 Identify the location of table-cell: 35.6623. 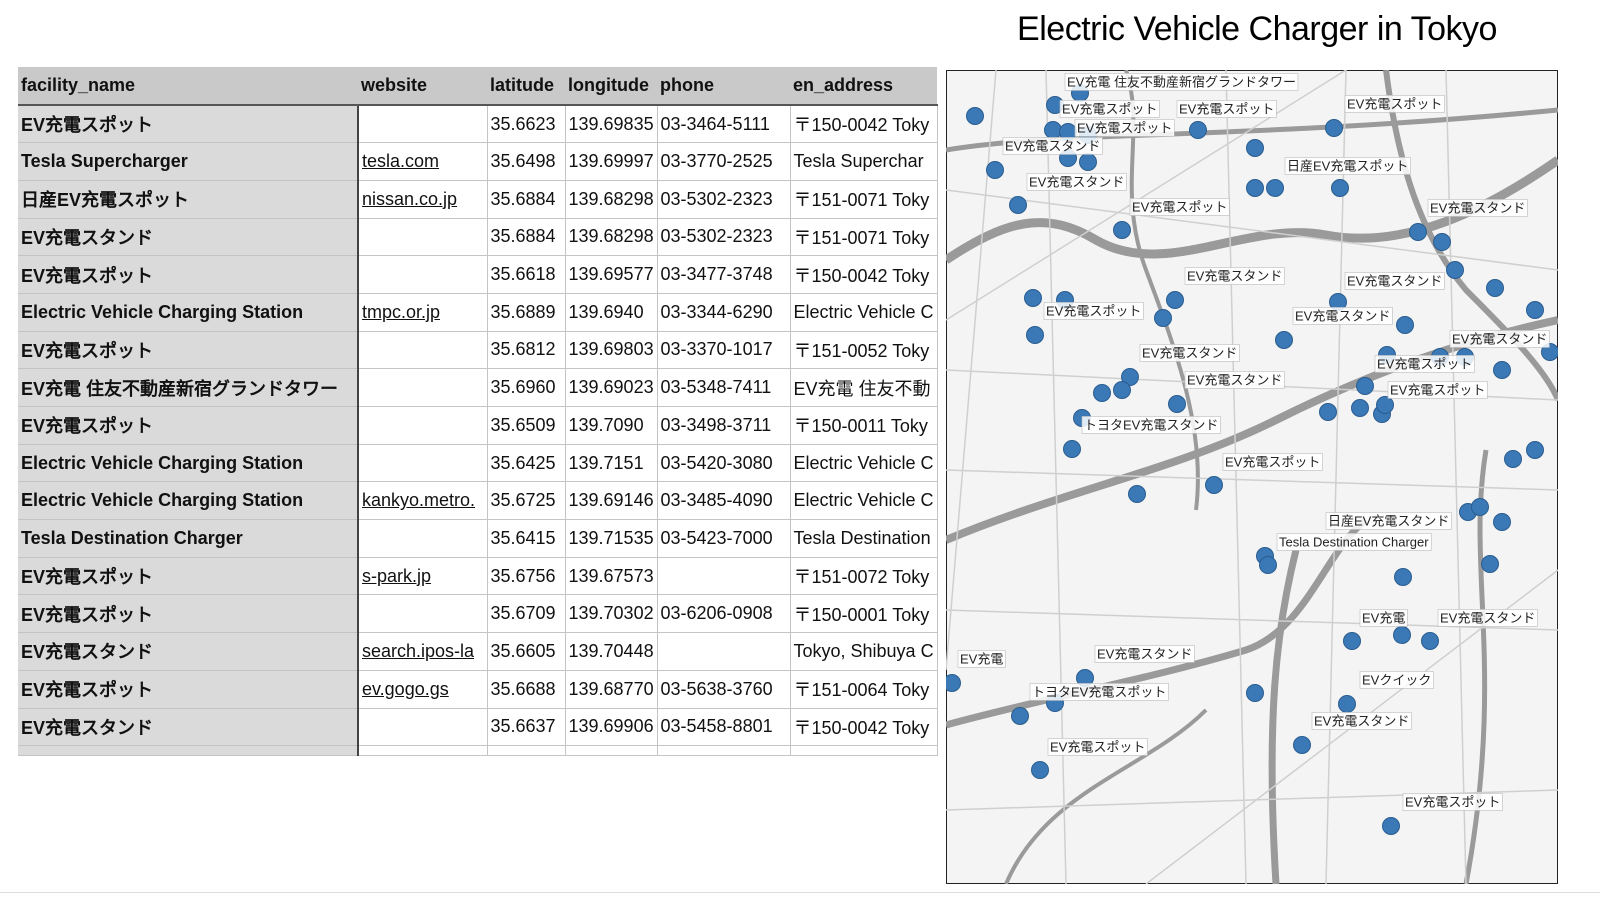
(526, 124).